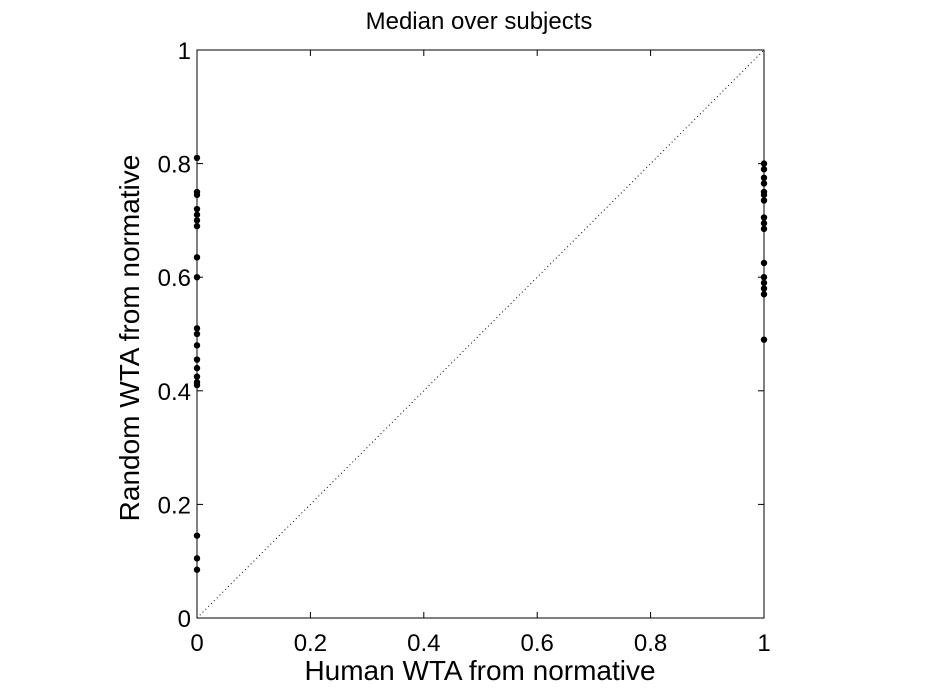 This screenshot has height=696, width=928. What do you see at coordinates (196, 643) in the screenshot?
I see `x-tick-label: 0` at bounding box center [196, 643].